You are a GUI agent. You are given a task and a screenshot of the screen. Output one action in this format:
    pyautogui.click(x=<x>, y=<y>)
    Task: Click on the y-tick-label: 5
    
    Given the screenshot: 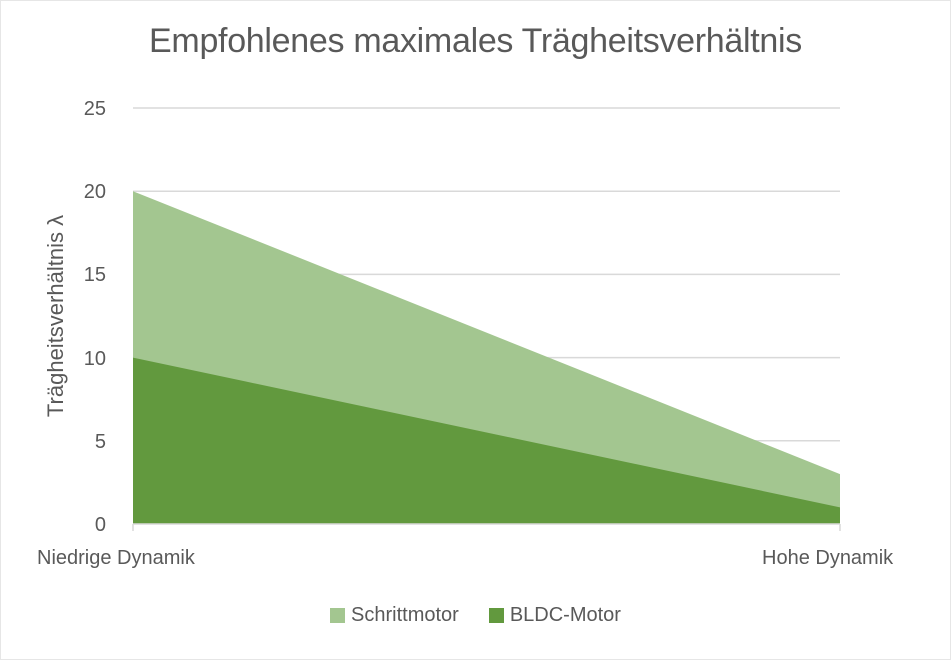 What is the action you would take?
    pyautogui.click(x=100, y=442)
    